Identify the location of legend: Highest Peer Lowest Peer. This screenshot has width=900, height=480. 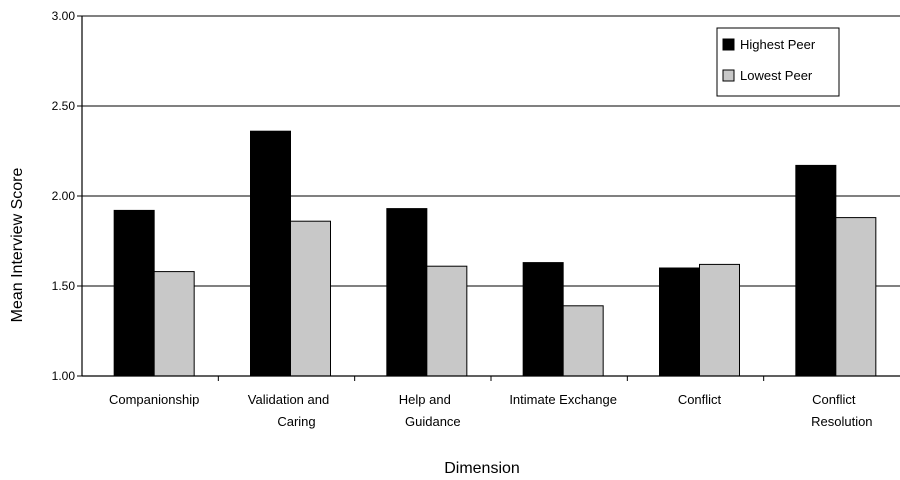
(778, 62).